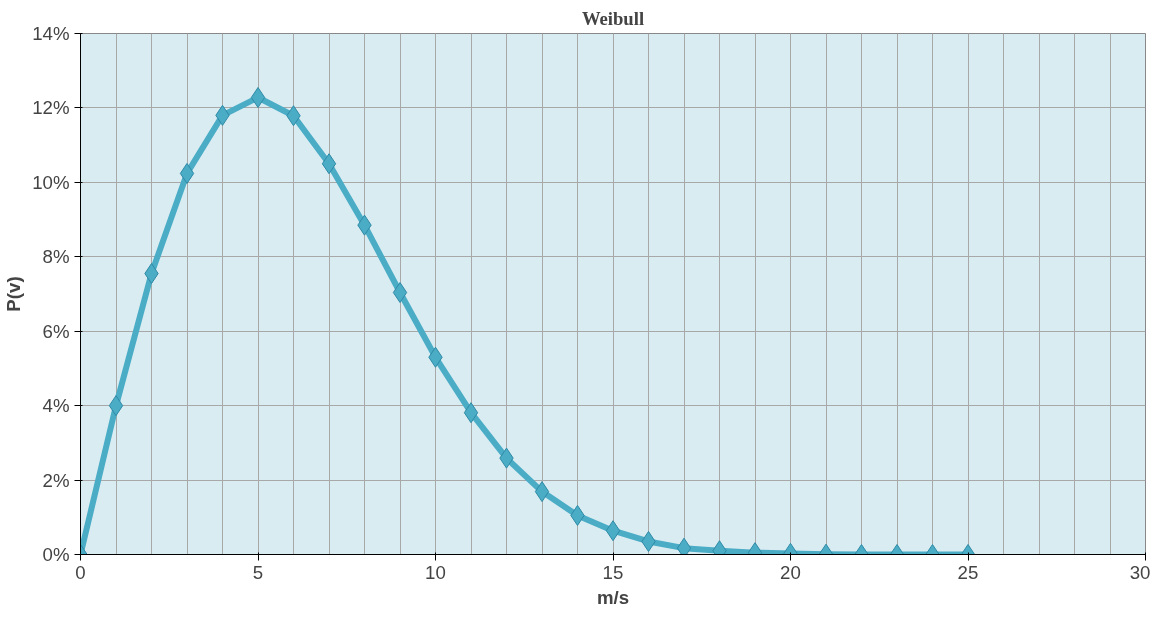 The width and height of the screenshot is (1163, 621). What do you see at coordinates (613, 597) in the screenshot?
I see `x-axis-title: m/s` at bounding box center [613, 597].